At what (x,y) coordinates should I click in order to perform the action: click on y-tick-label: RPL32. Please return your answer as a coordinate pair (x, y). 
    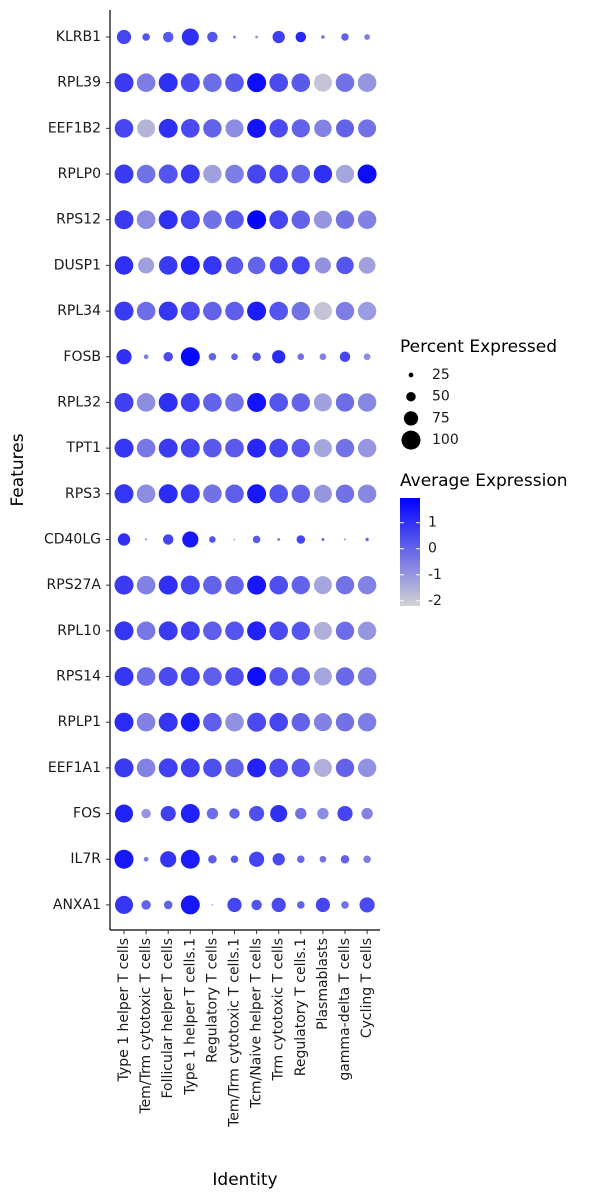
    Looking at the image, I should click on (79, 402).